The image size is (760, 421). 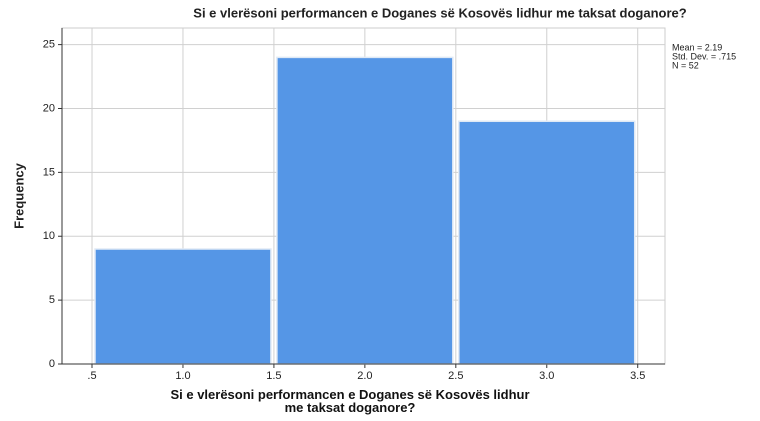 What do you see at coordinates (49, 108) in the screenshot?
I see `y-tick-label: 20` at bounding box center [49, 108].